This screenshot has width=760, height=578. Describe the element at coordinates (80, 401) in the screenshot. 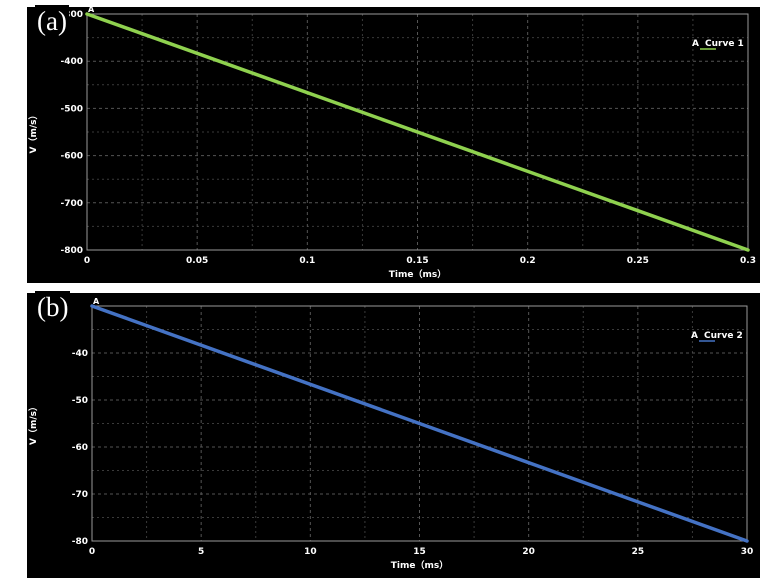

I see `y-tick-label: -50` at that location.